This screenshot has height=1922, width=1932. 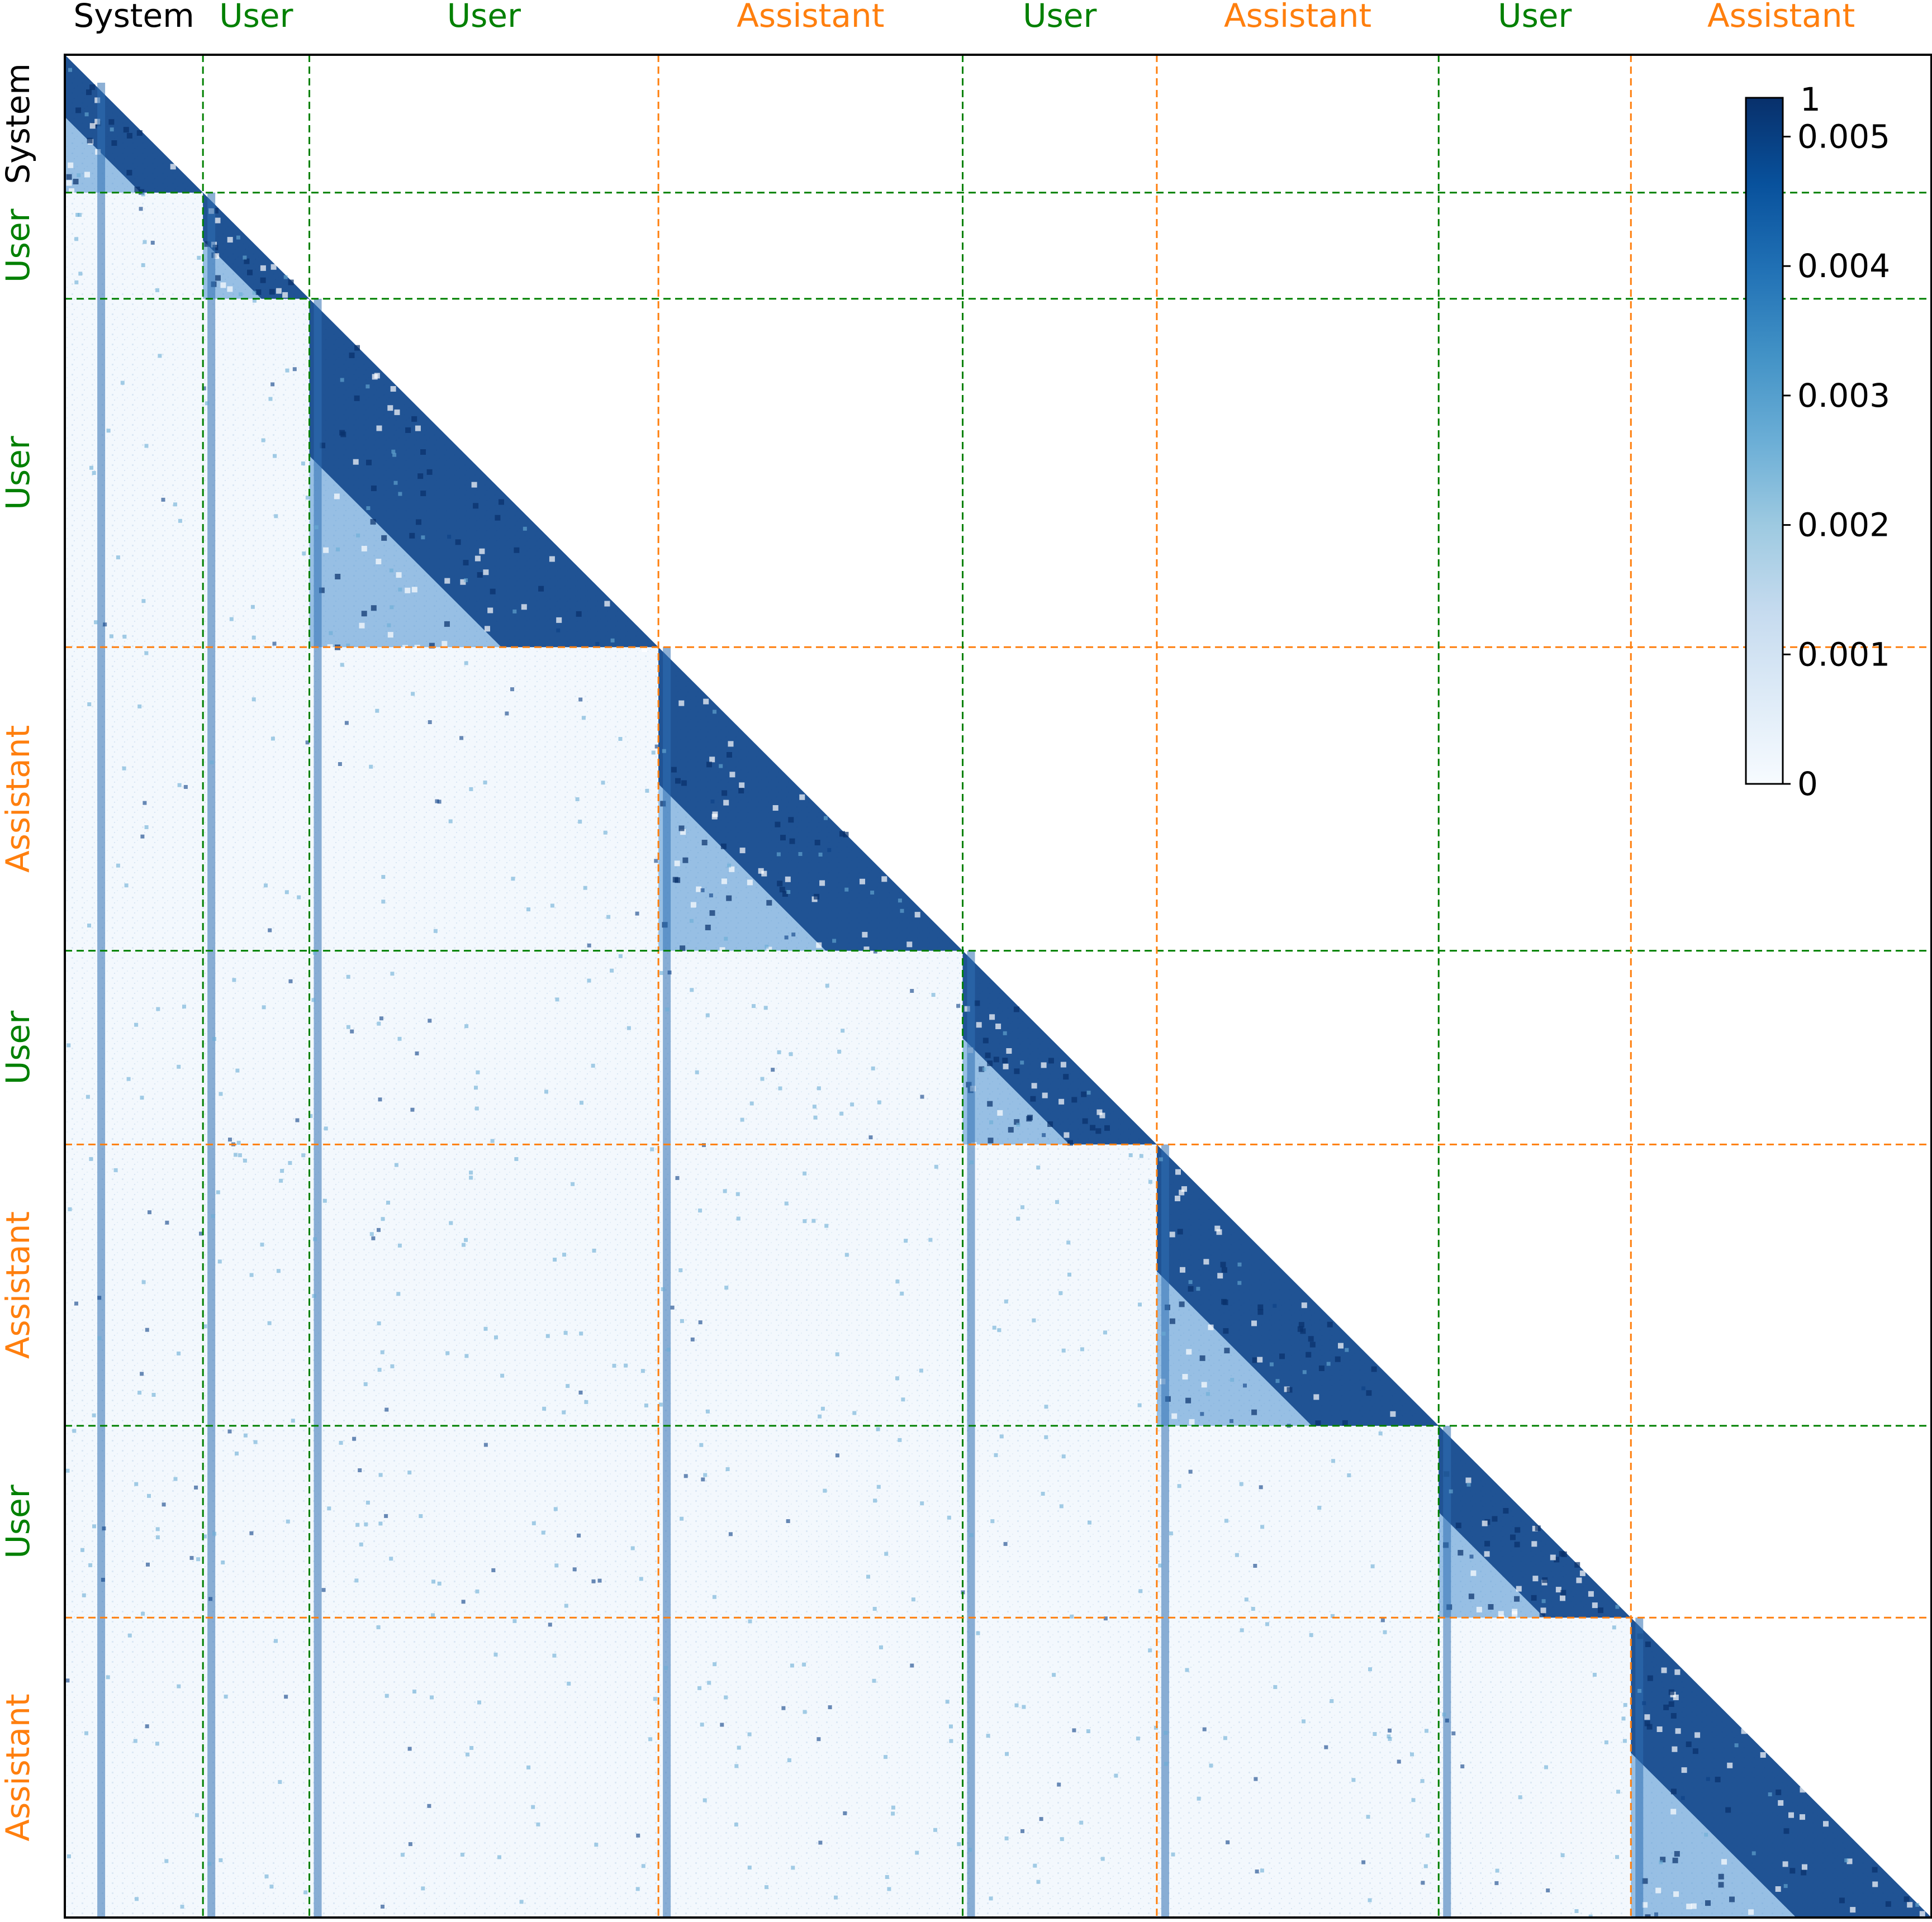 I want to click on top-segment-label: System, so click(x=133, y=17).